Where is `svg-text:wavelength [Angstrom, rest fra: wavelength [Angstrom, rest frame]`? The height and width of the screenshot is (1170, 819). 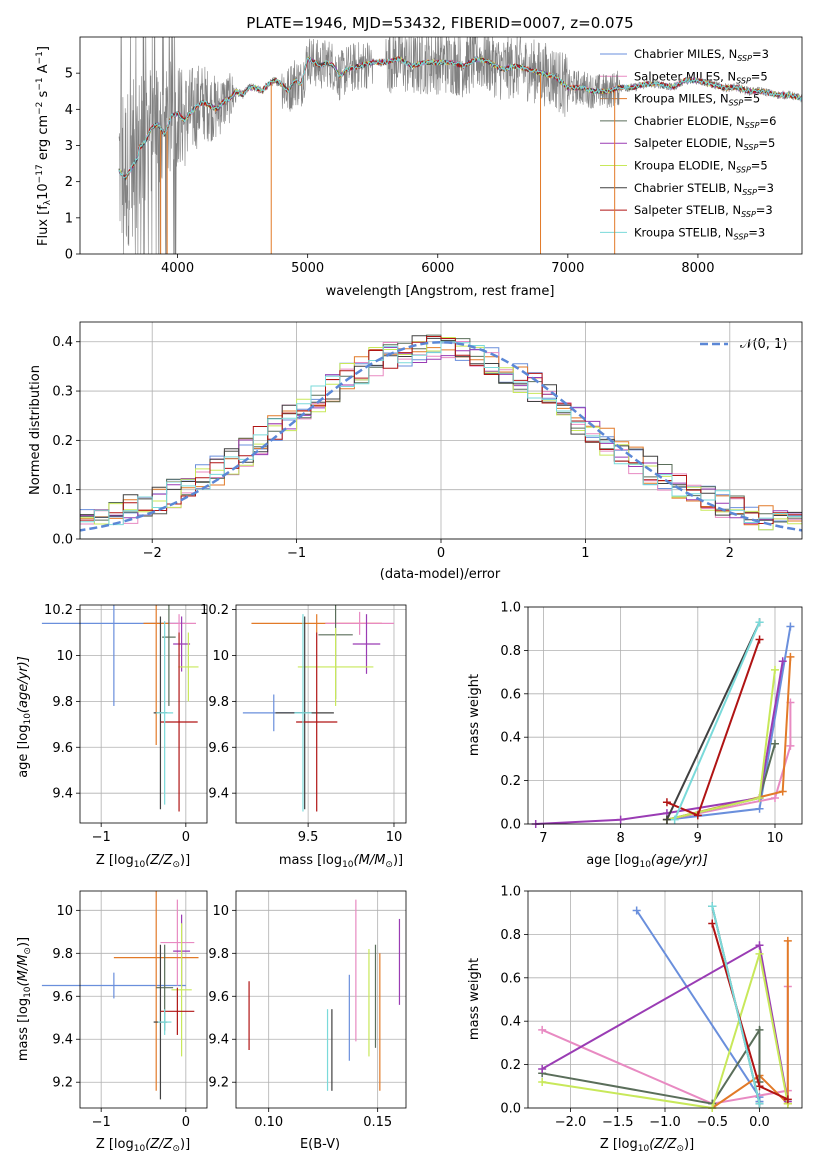 svg-text:wavelength [Angstrom, rest fra: wavelength [Angstrom, rest frame] is located at coordinates (440, 291).